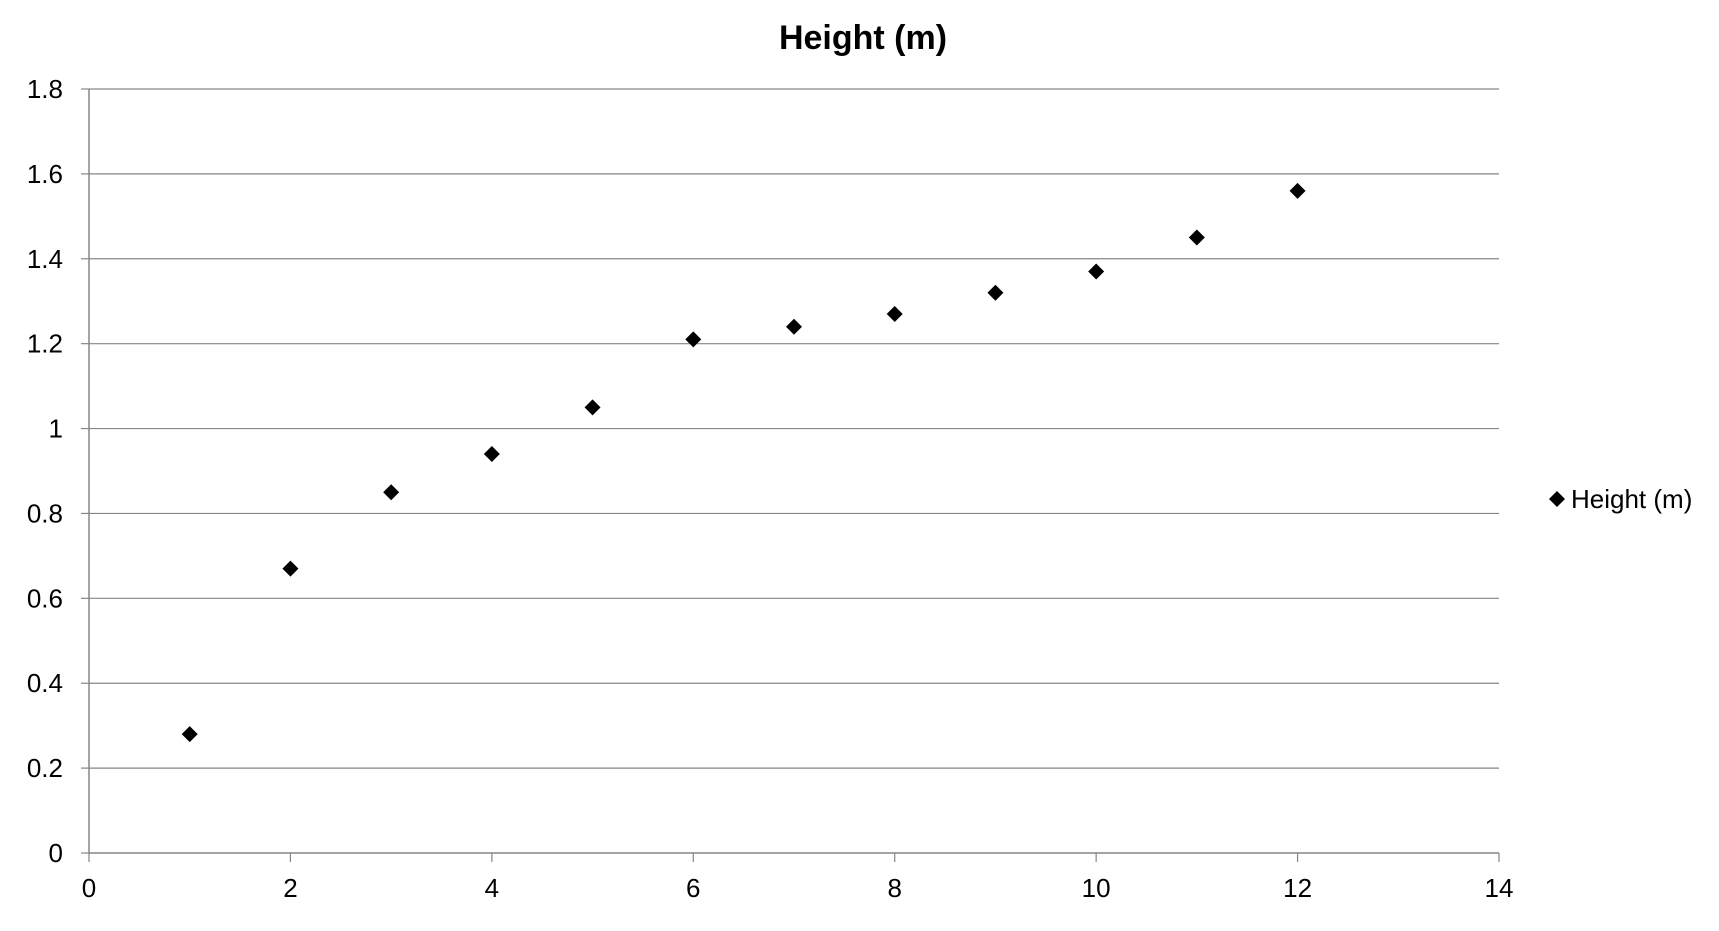 The height and width of the screenshot is (931, 1719). I want to click on y-tick-label: 1.8, so click(45, 89).